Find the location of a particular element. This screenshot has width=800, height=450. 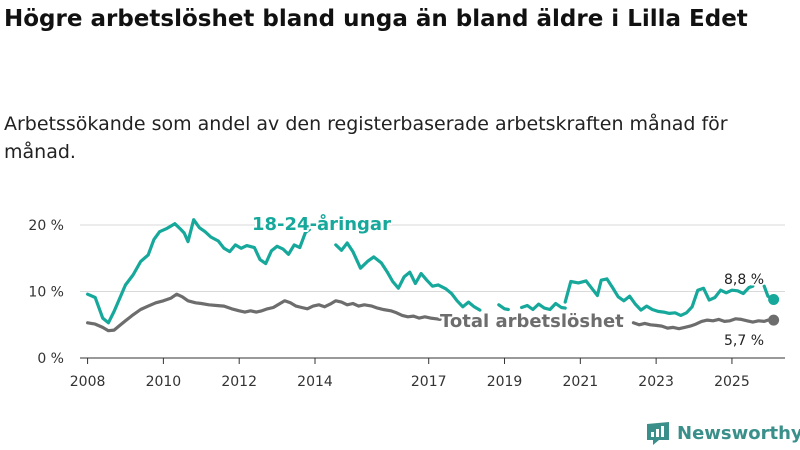

x-axis: 2008 2010 2012 2014 2017 2019 2021 2023 2025 is located at coordinates (427, 373).